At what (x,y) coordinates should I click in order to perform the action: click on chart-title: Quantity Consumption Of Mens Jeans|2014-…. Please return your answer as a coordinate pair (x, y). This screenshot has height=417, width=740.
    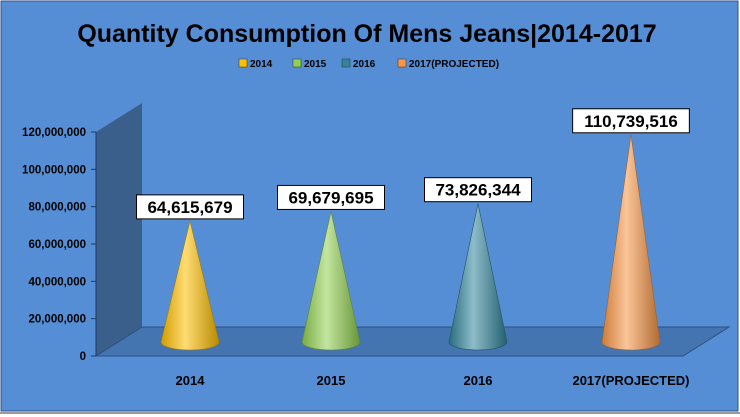
    Looking at the image, I should click on (366, 34).